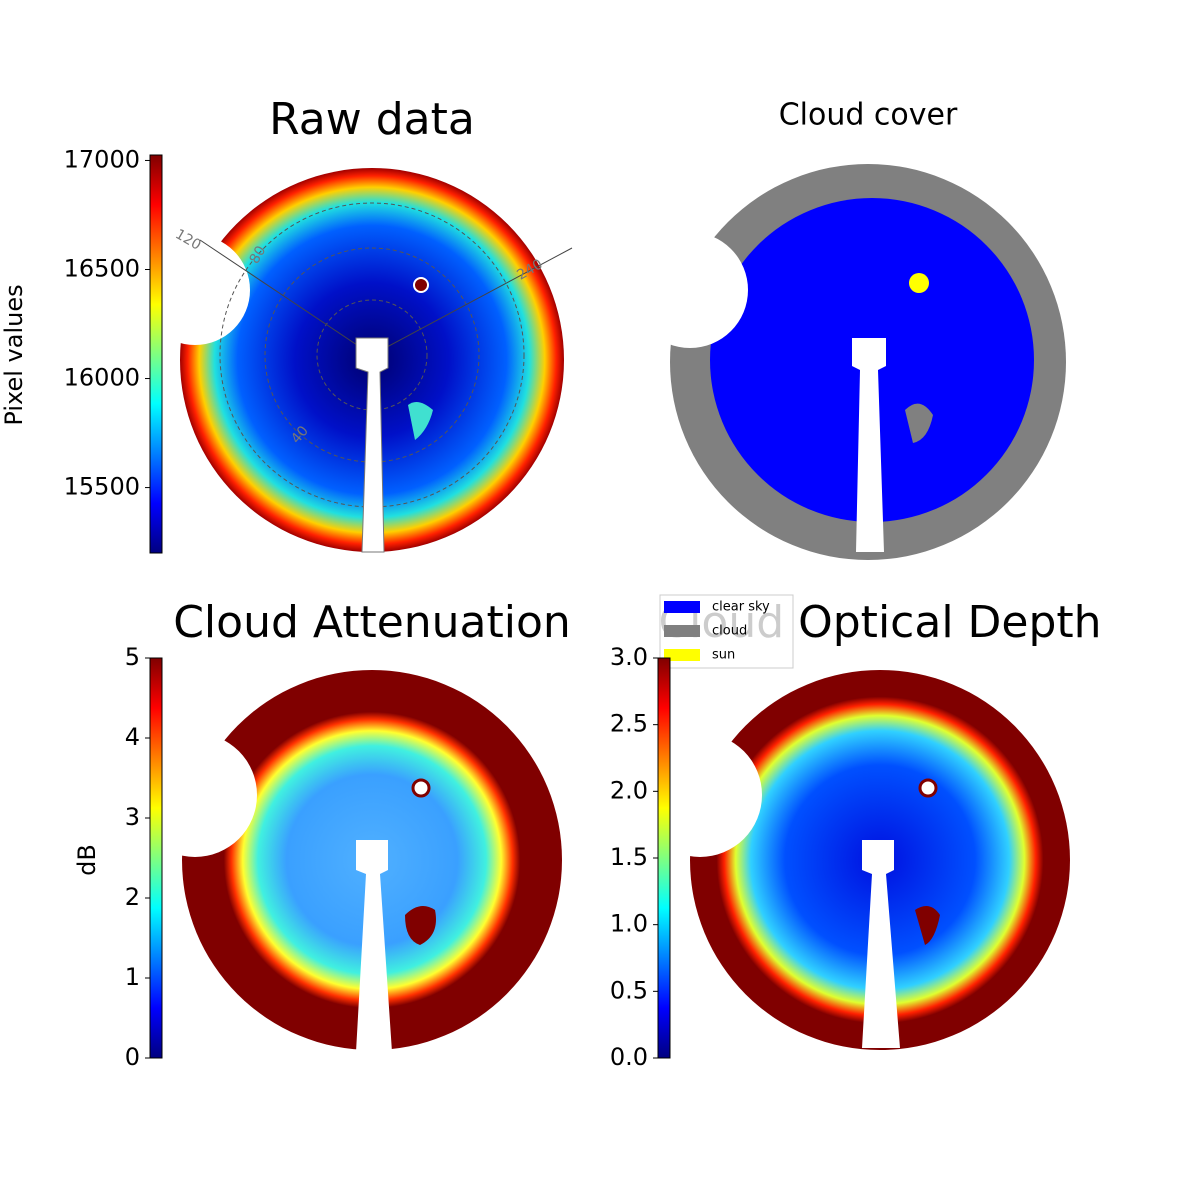 Image resolution: width=1200 pixels, height=1200 pixels. Describe the element at coordinates (868, 115) in the screenshot. I see `panel-title: Cloud cover` at that location.